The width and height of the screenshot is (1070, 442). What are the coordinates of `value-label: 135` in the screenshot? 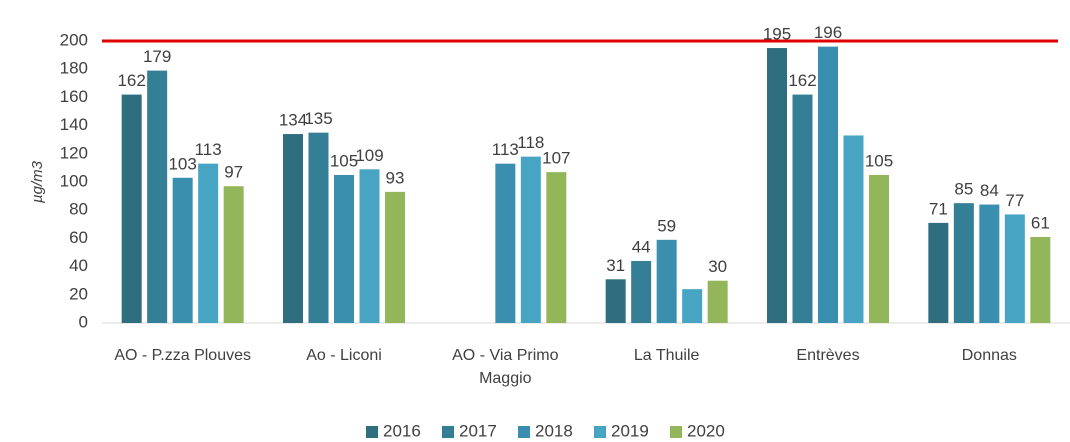 It's located at (318, 118).